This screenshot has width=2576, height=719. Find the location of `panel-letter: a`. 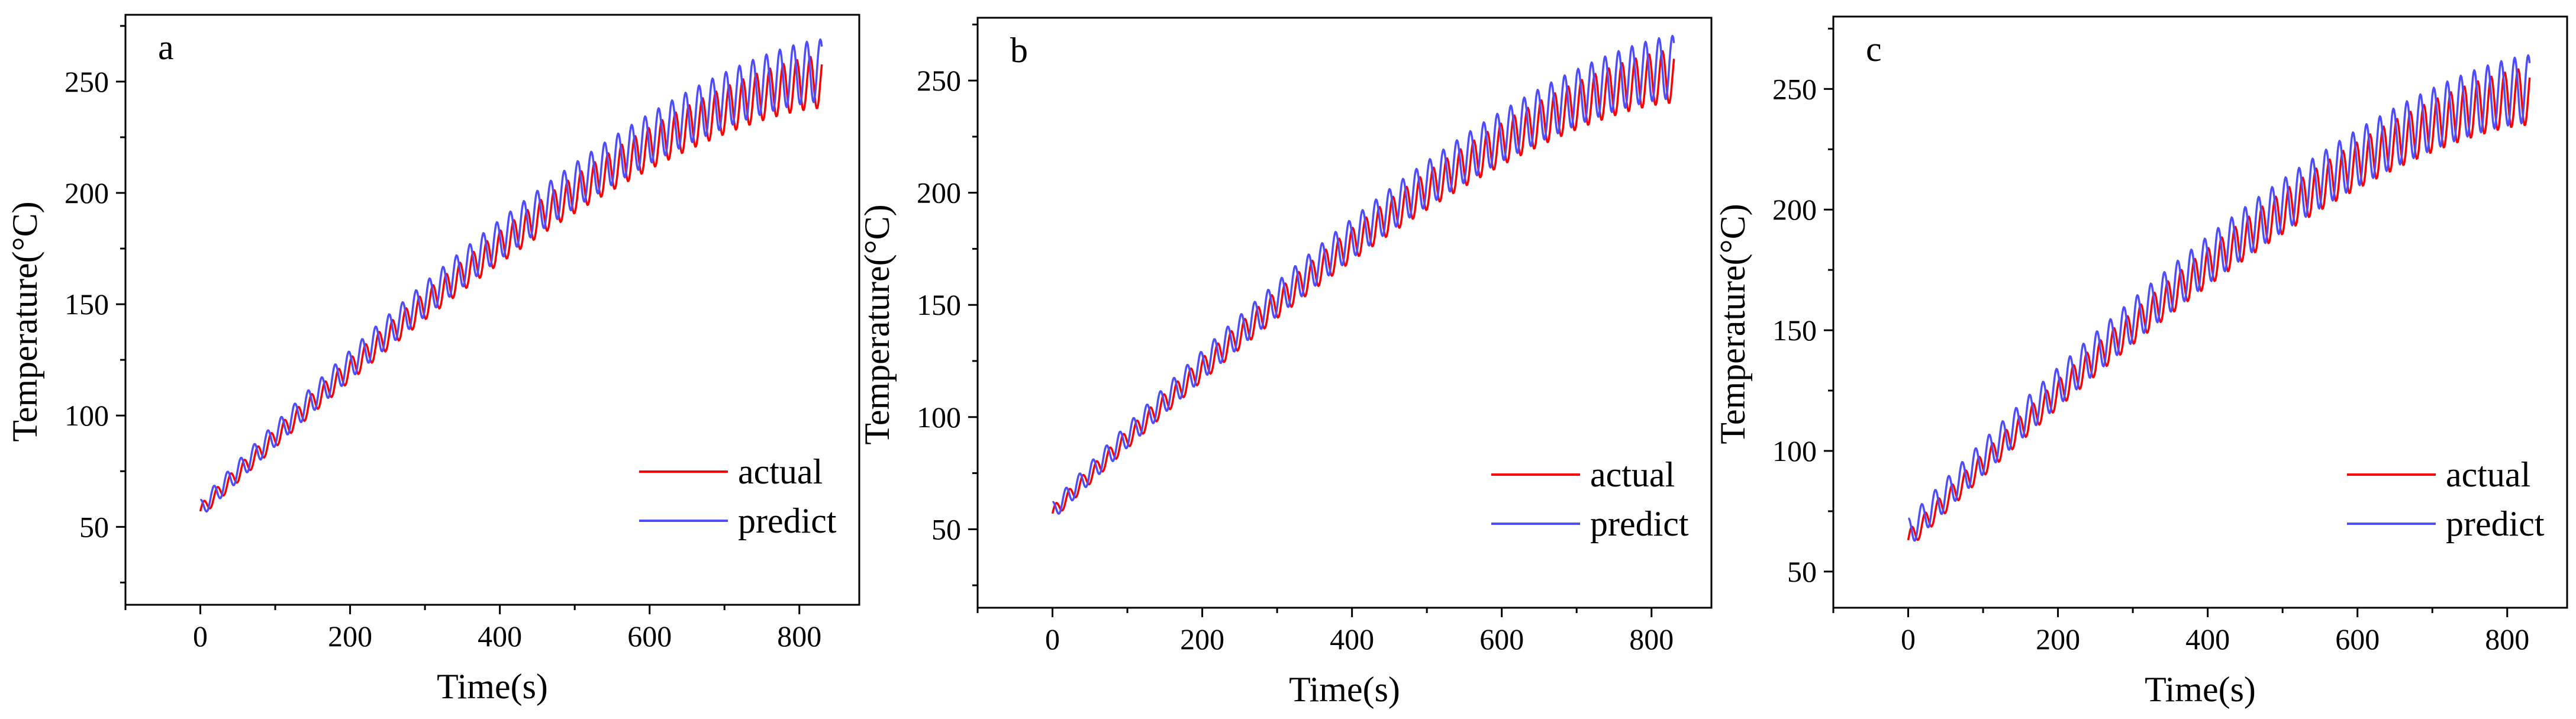

panel-letter: a is located at coordinates (166, 47).